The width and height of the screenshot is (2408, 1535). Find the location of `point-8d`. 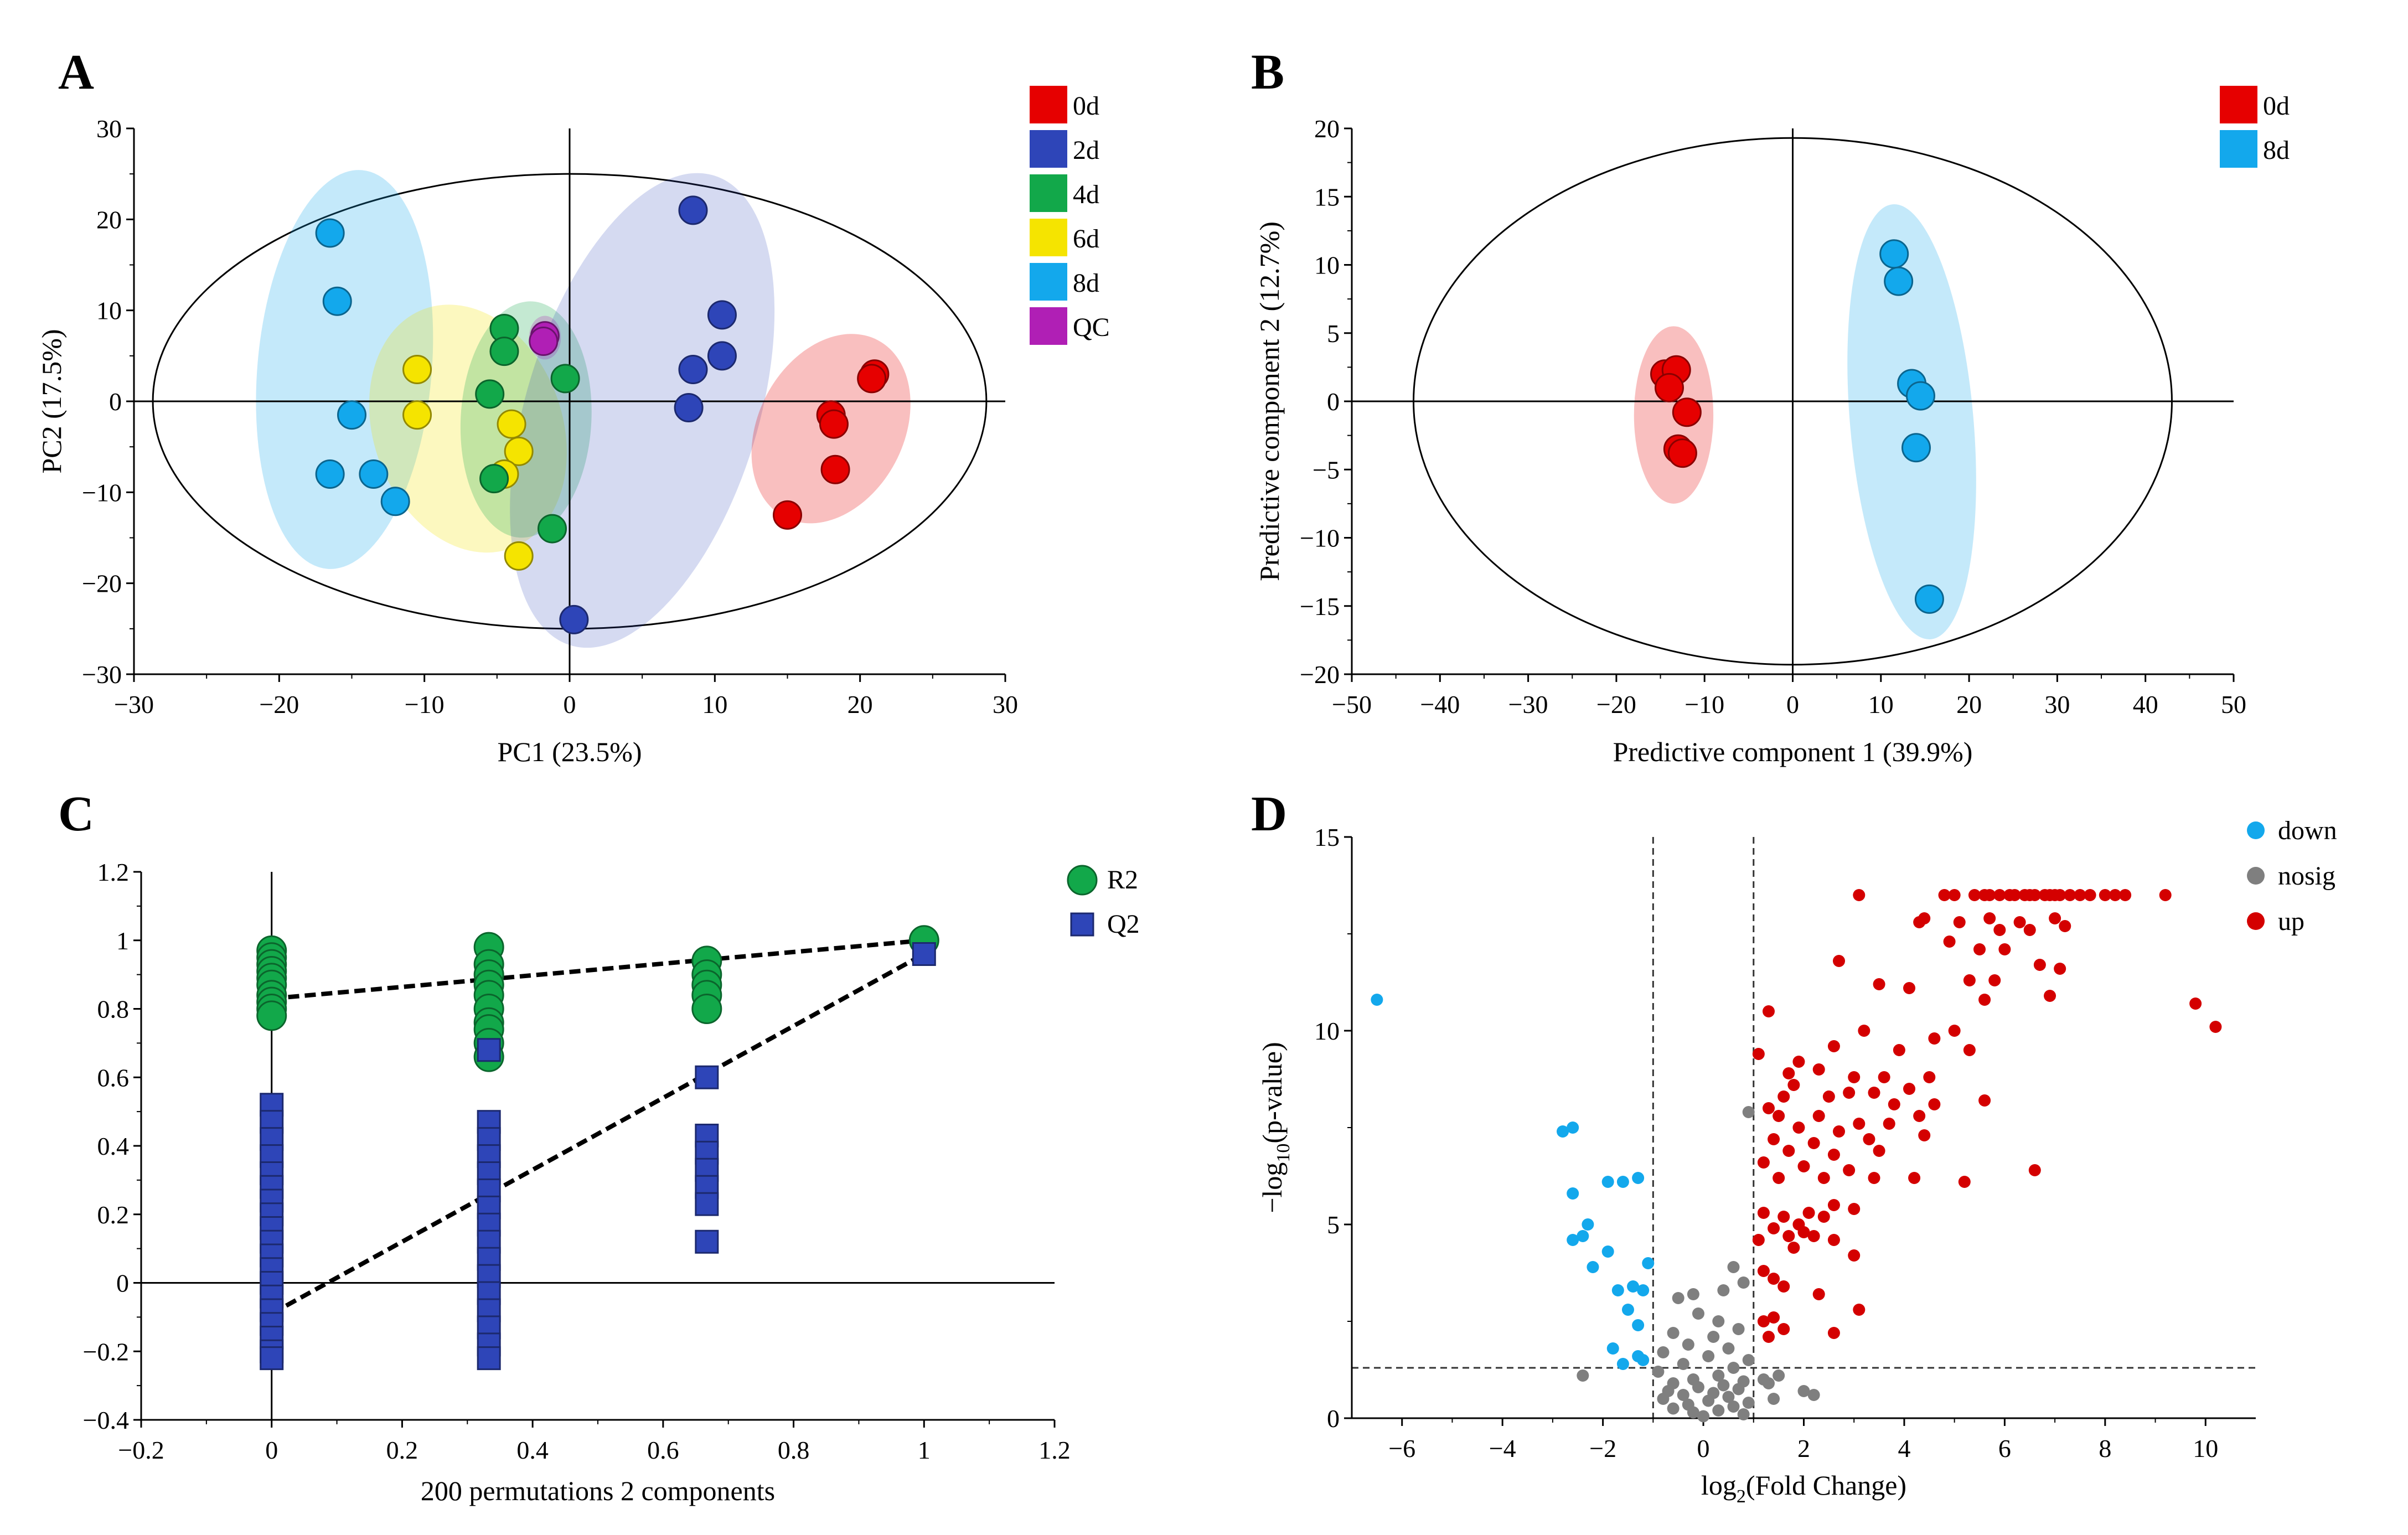

point-8d is located at coordinates (1929, 599).